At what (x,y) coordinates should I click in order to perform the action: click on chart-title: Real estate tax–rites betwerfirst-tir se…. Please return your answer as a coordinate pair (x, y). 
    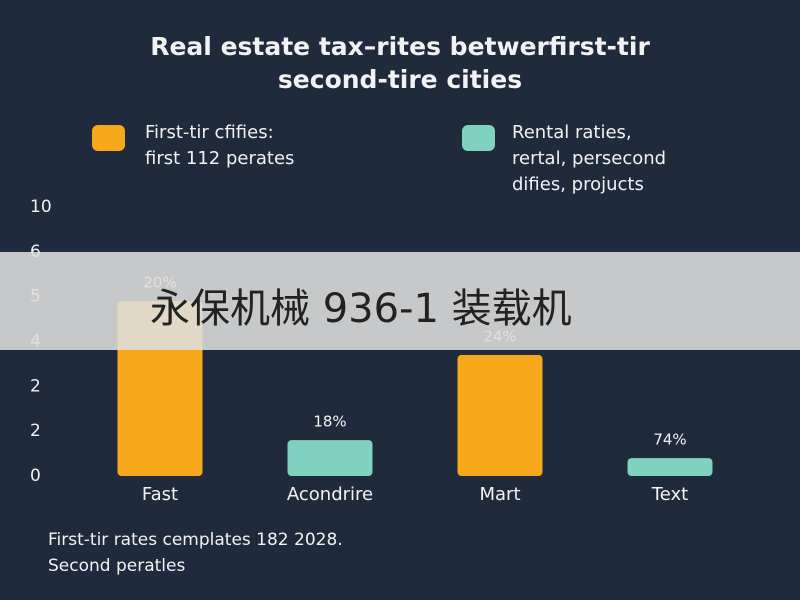
    Looking at the image, I should click on (400, 63).